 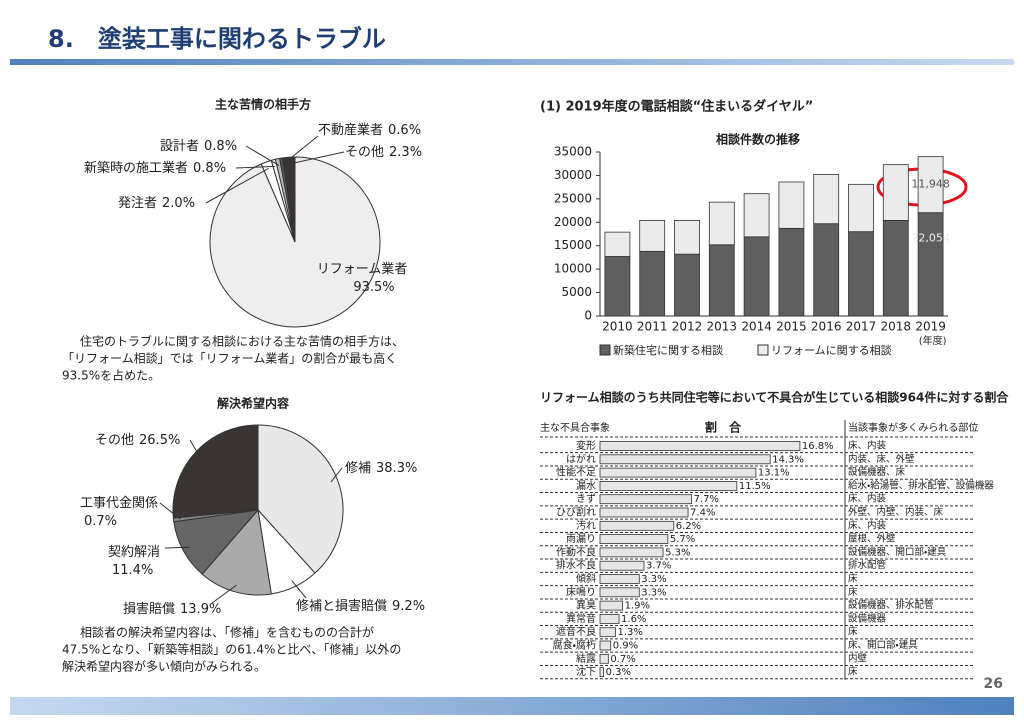 What do you see at coordinates (217, 39) in the screenshot?
I see `slide-title: 8. 塗装工事に関わるトラブル` at bounding box center [217, 39].